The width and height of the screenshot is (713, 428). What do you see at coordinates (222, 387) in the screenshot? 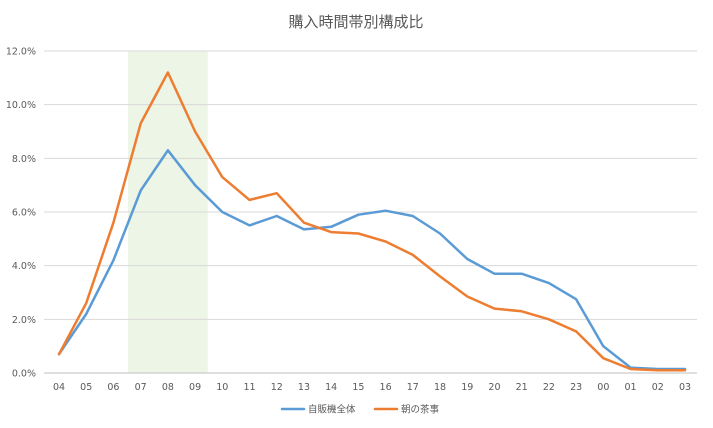
I see `x-tick-label: 10` at bounding box center [222, 387].